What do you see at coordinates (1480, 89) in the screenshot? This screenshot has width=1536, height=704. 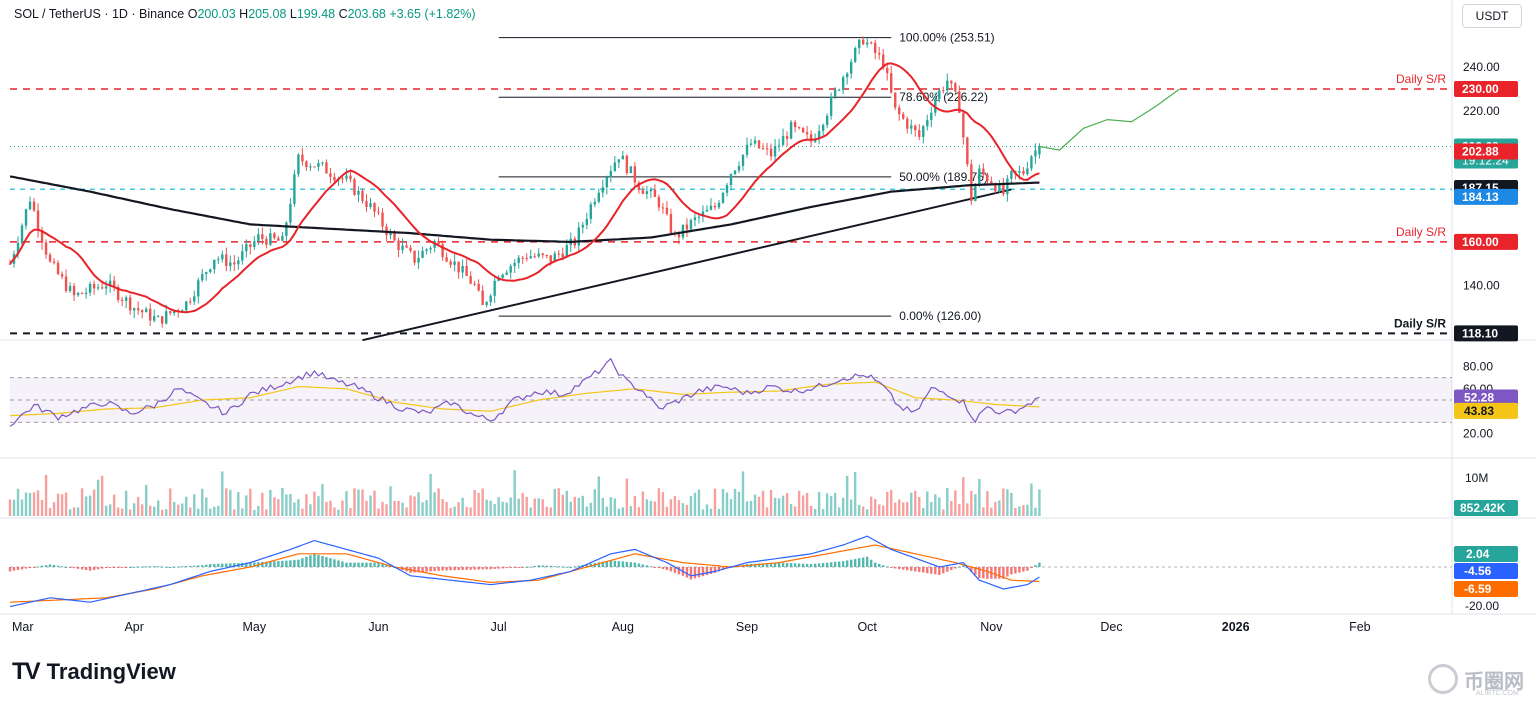 I see `level-price-tag: 230.00` at bounding box center [1480, 89].